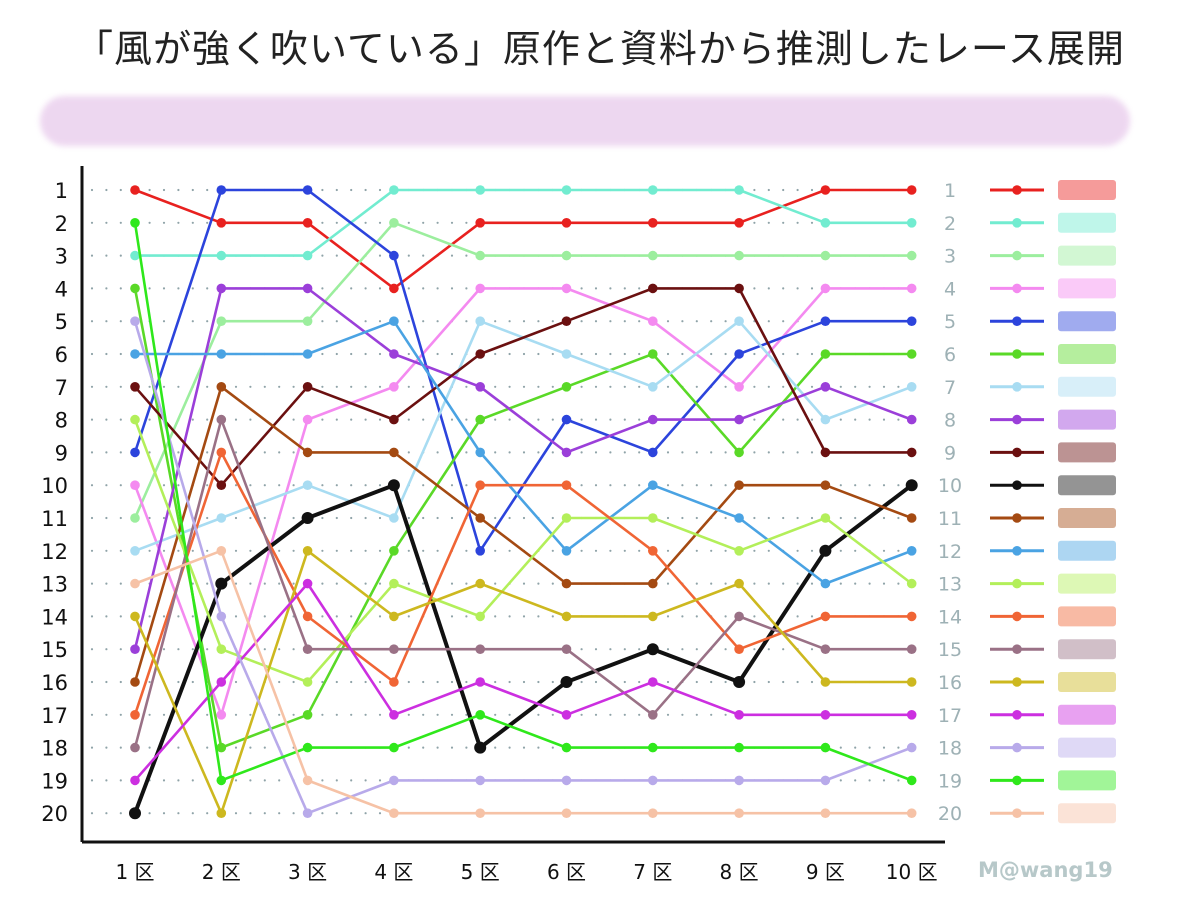 The height and width of the screenshot is (915, 1200). What do you see at coordinates (950, 552) in the screenshot?
I see `y-tick-label-right: 12` at bounding box center [950, 552].